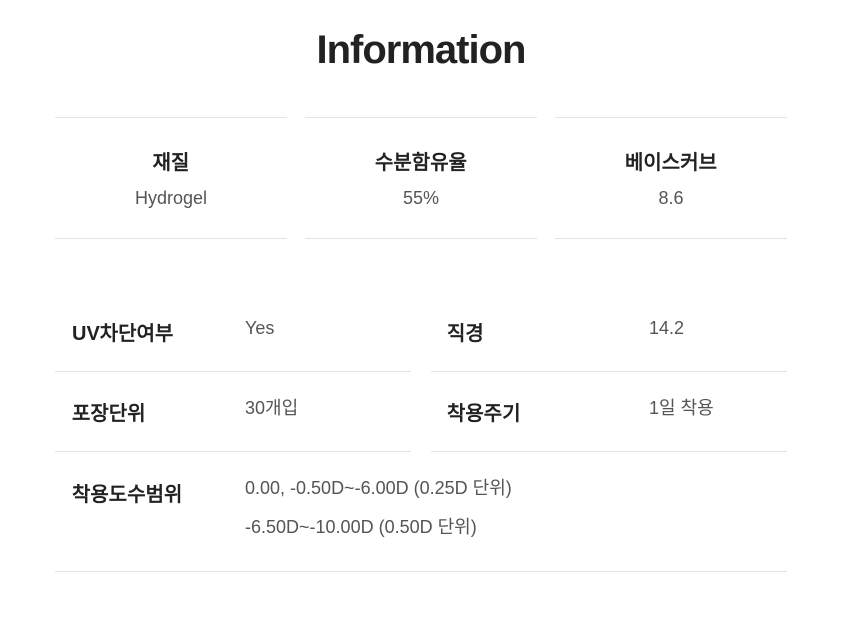 Image resolution: width=850 pixels, height=621 pixels. What do you see at coordinates (171, 163) in the screenshot?
I see `card-label: 재질` at bounding box center [171, 163].